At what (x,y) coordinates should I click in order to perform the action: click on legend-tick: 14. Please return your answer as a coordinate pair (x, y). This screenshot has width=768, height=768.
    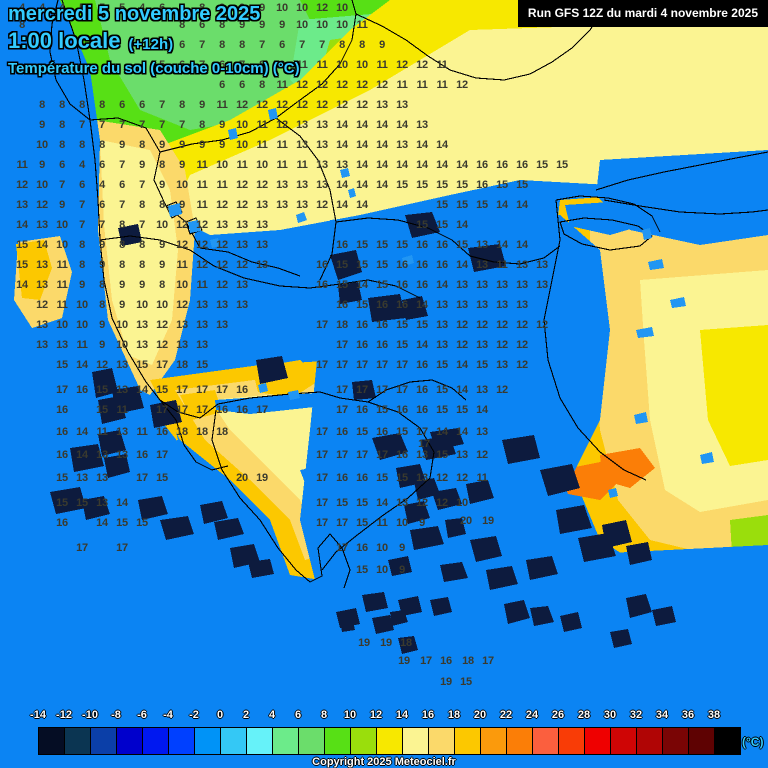
    Looking at the image, I should click on (402, 715).